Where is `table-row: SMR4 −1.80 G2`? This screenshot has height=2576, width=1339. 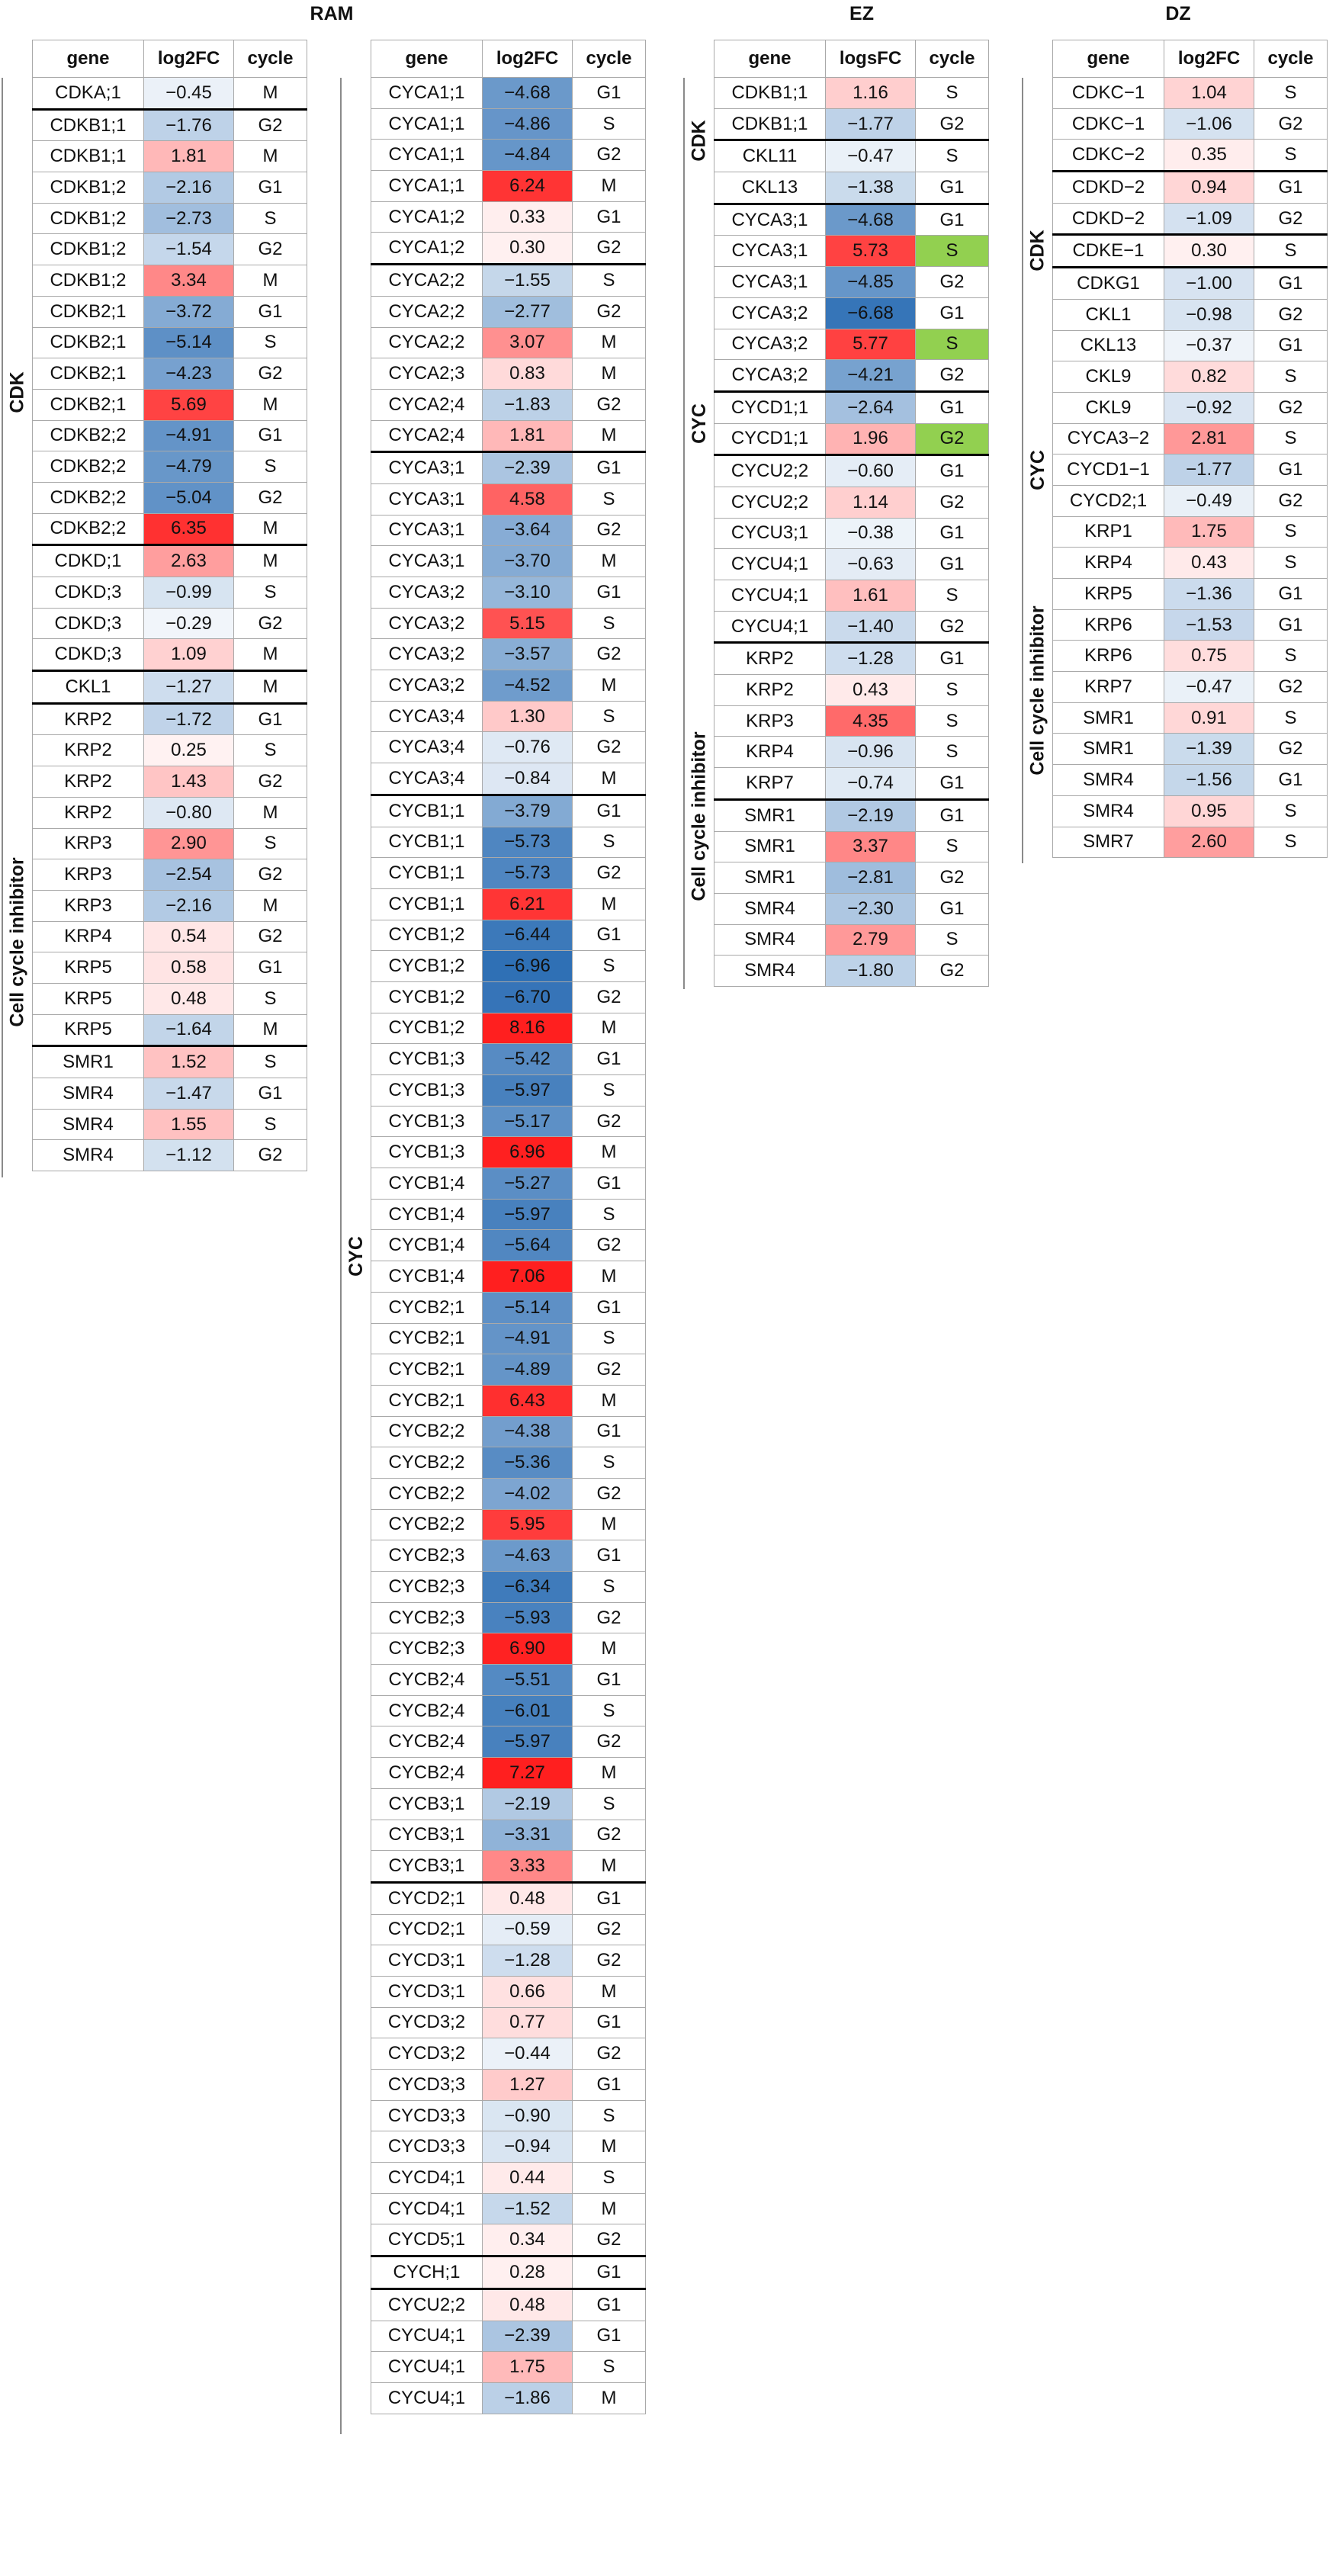
table-row: SMR4 −1.80 G2 is located at coordinates (851, 971).